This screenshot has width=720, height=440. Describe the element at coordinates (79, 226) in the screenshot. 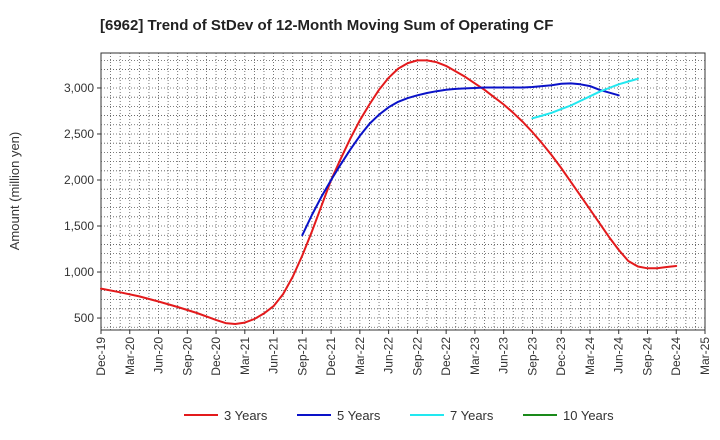

I see `y-tick-label: 1,500` at that location.